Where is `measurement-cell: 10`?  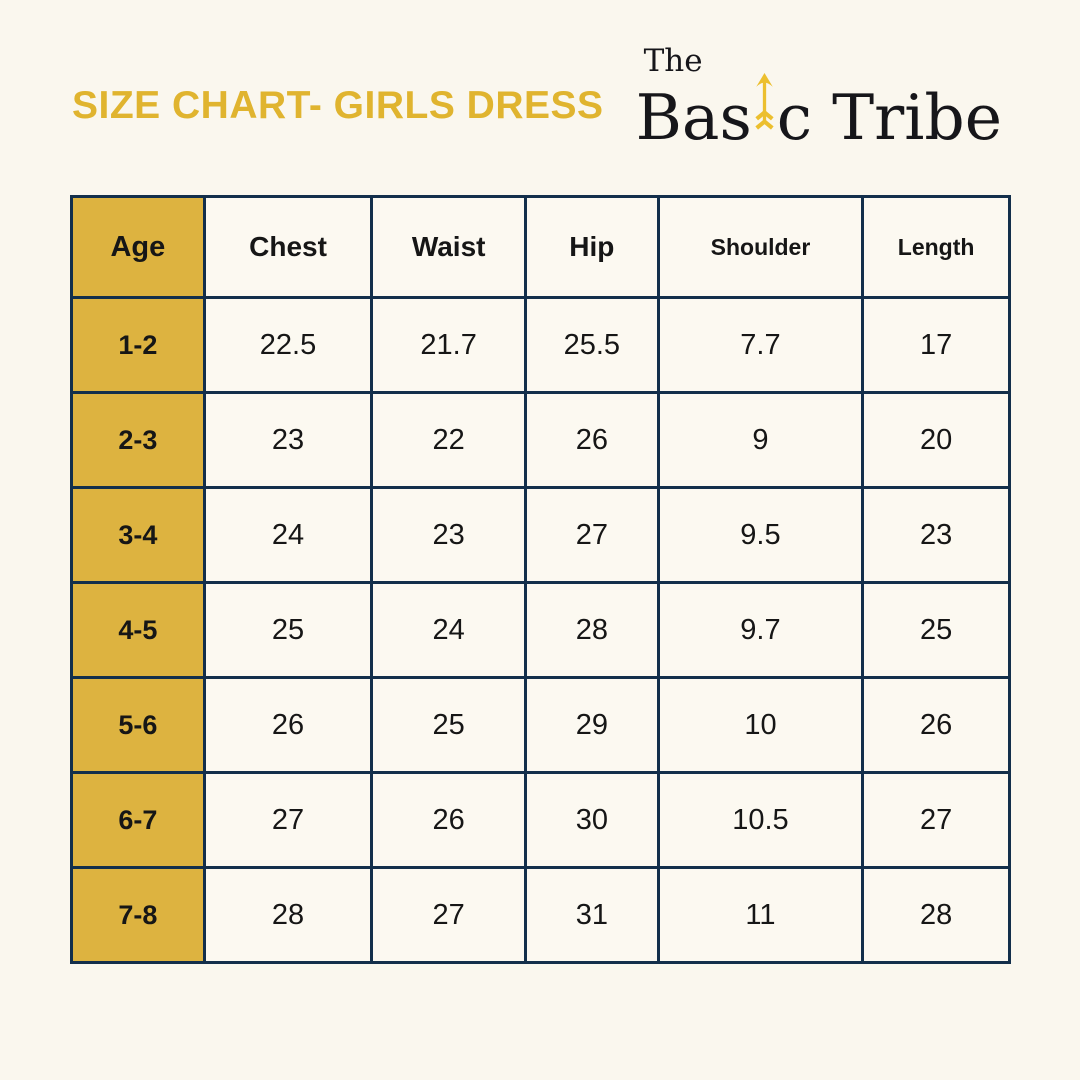 measurement-cell: 10 is located at coordinates (760, 725).